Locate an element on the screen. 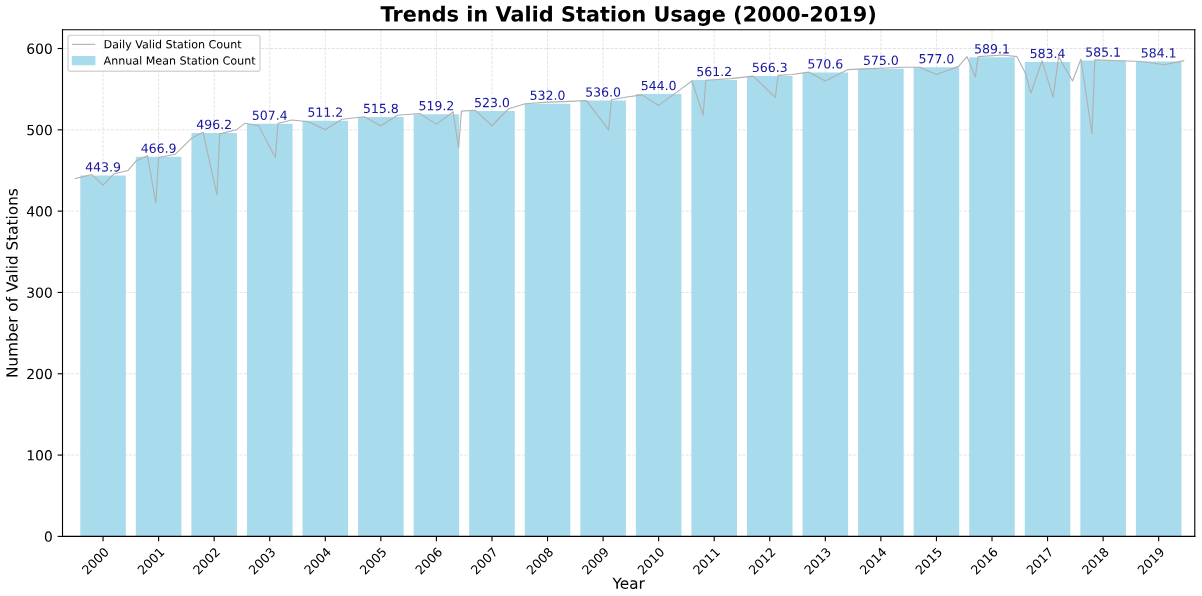  data-label: 575.0 is located at coordinates (880, 60).